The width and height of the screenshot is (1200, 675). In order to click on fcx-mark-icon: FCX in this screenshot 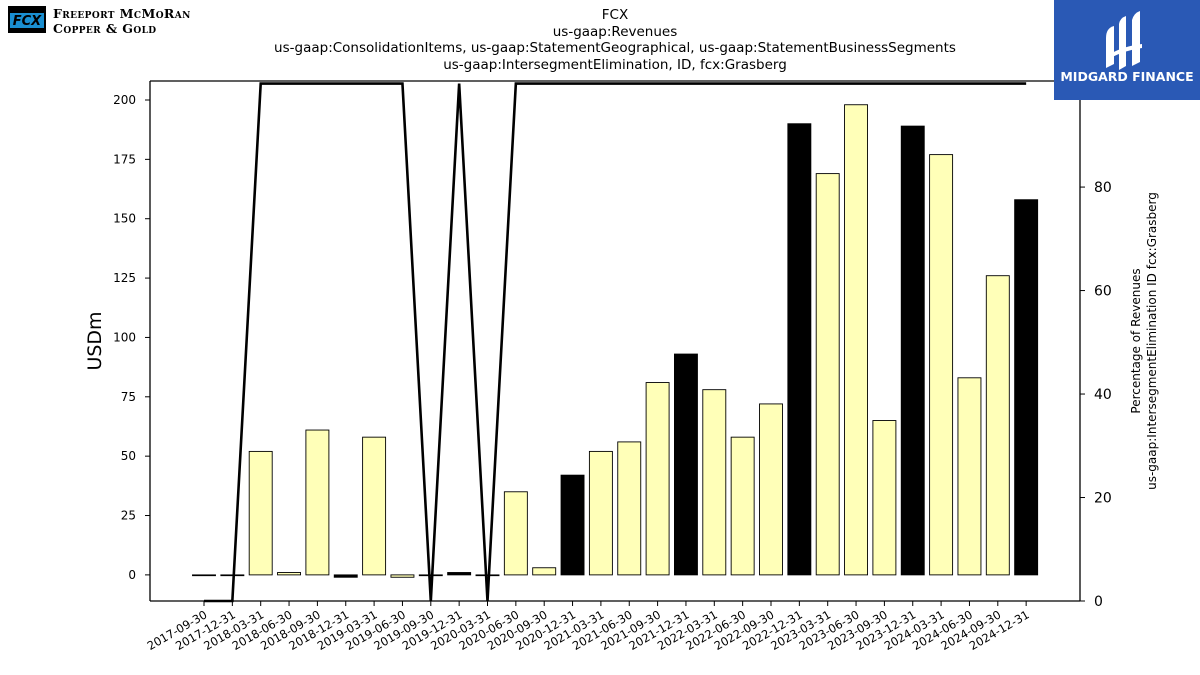, I will do `click(27, 19)`.